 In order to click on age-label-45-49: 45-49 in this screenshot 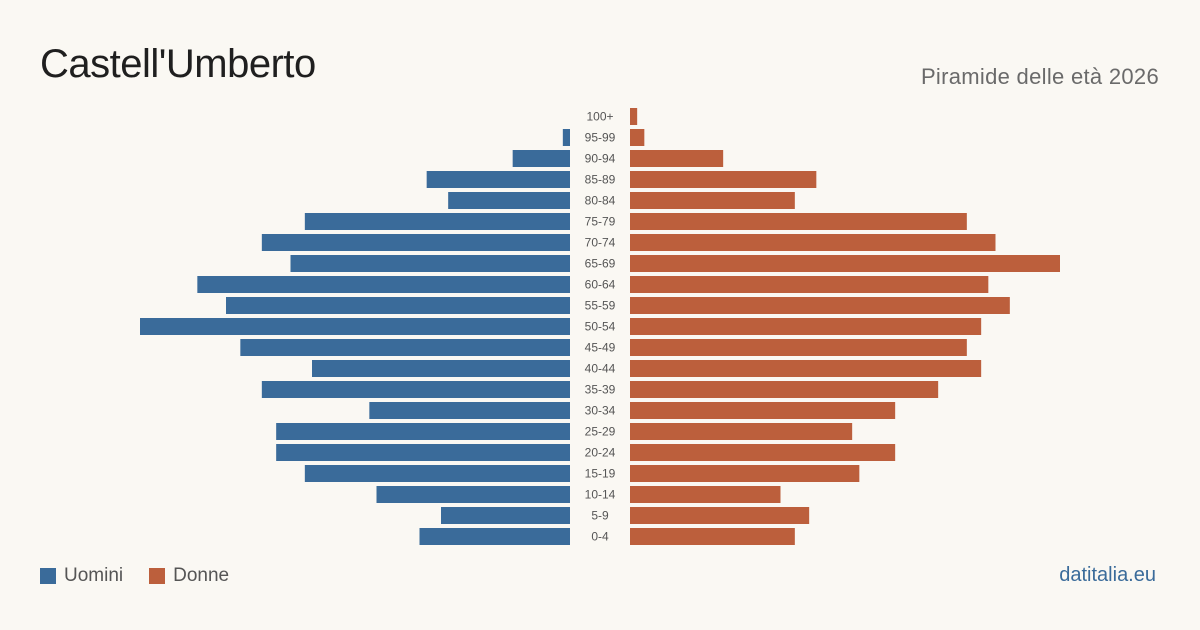, I will do `click(600, 348)`.